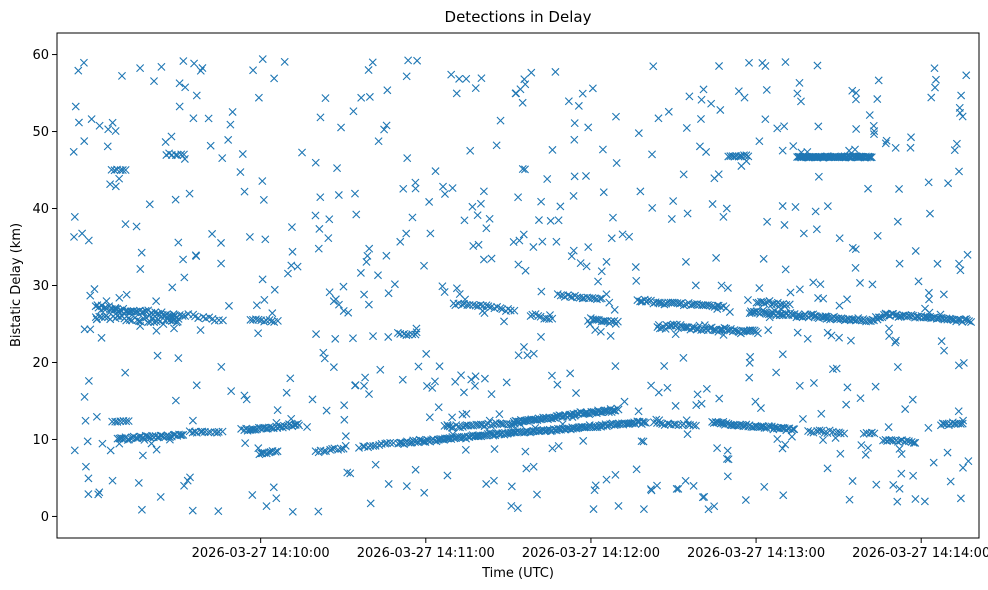  Describe the element at coordinates (45, 517) in the screenshot. I see `y-tick-label: 0` at that location.